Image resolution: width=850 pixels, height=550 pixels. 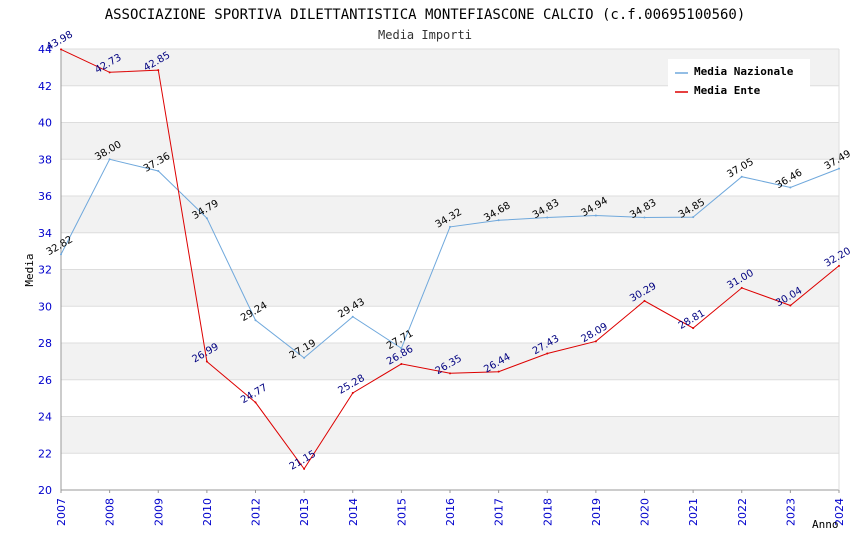 What do you see at coordinates (740, 169) in the screenshot?
I see `data-label: 37.05` at bounding box center [740, 169].